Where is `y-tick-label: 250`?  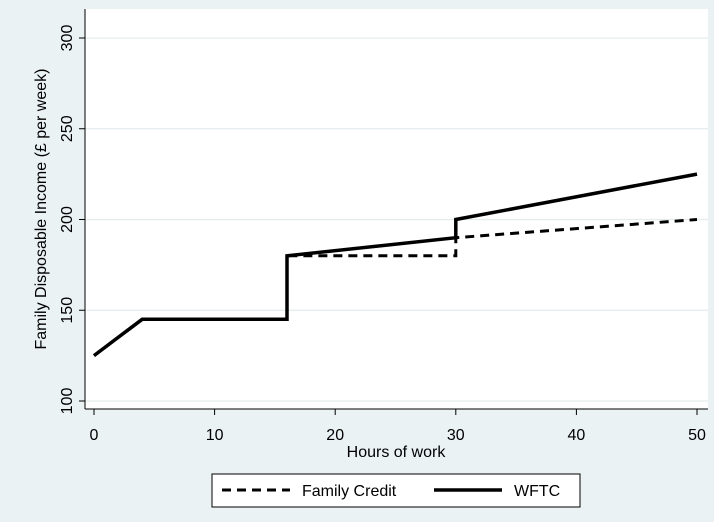
y-tick-label: 250 is located at coordinates (67, 128).